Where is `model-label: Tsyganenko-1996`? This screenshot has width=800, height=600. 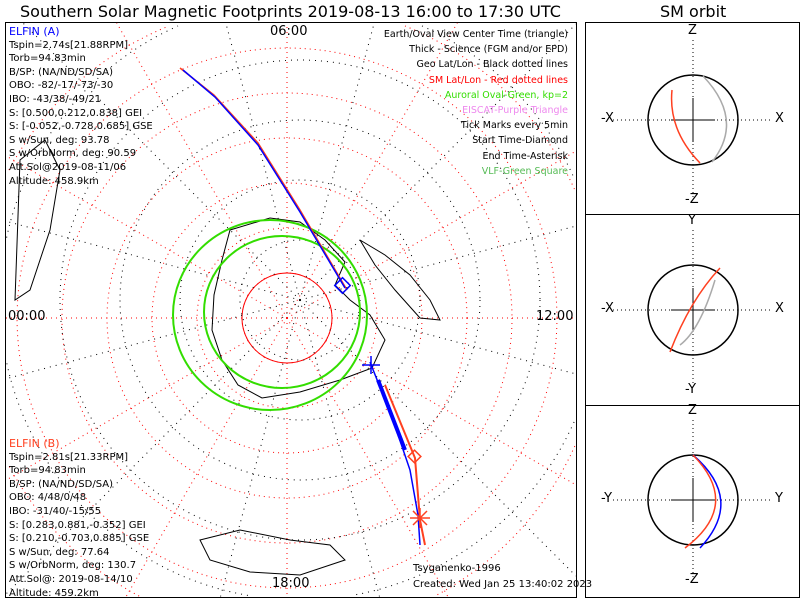
model-label: Tsyganenko-1996 is located at coordinates (457, 568).